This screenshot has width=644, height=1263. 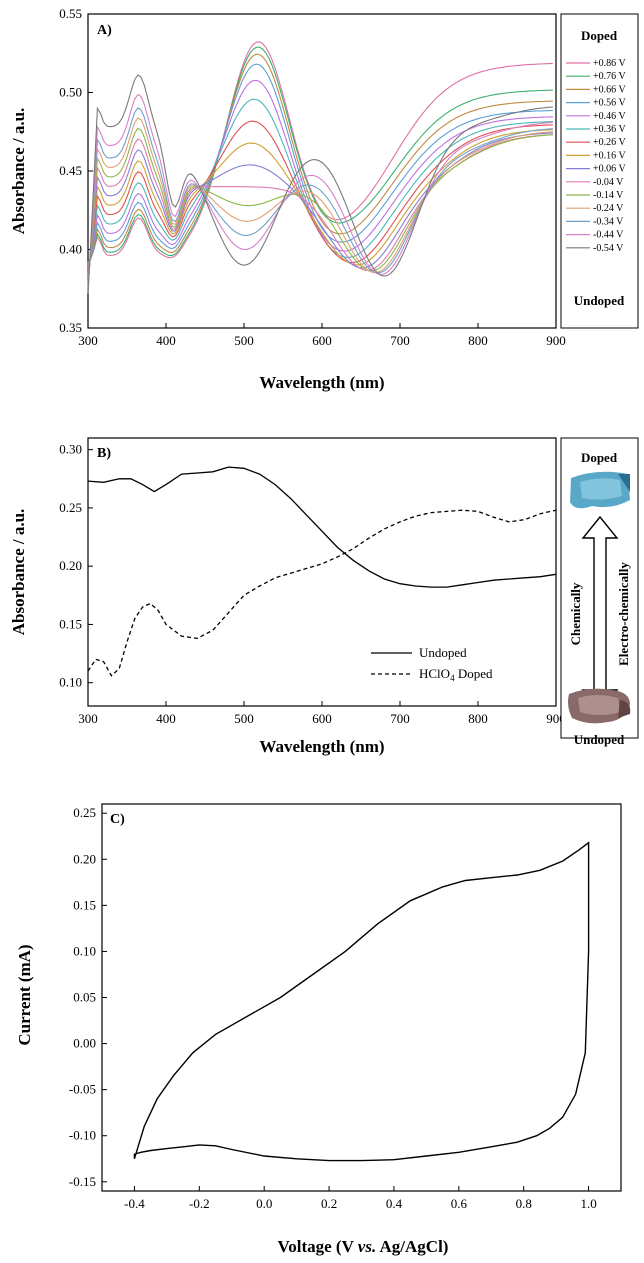 I want to click on panel-b-x-tick-label: 500, so click(x=244, y=718).